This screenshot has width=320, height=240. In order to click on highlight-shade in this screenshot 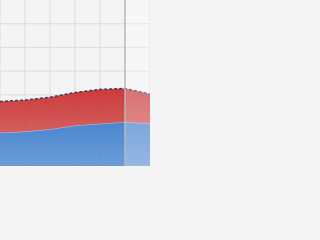, I will do `click(137, 83)`.